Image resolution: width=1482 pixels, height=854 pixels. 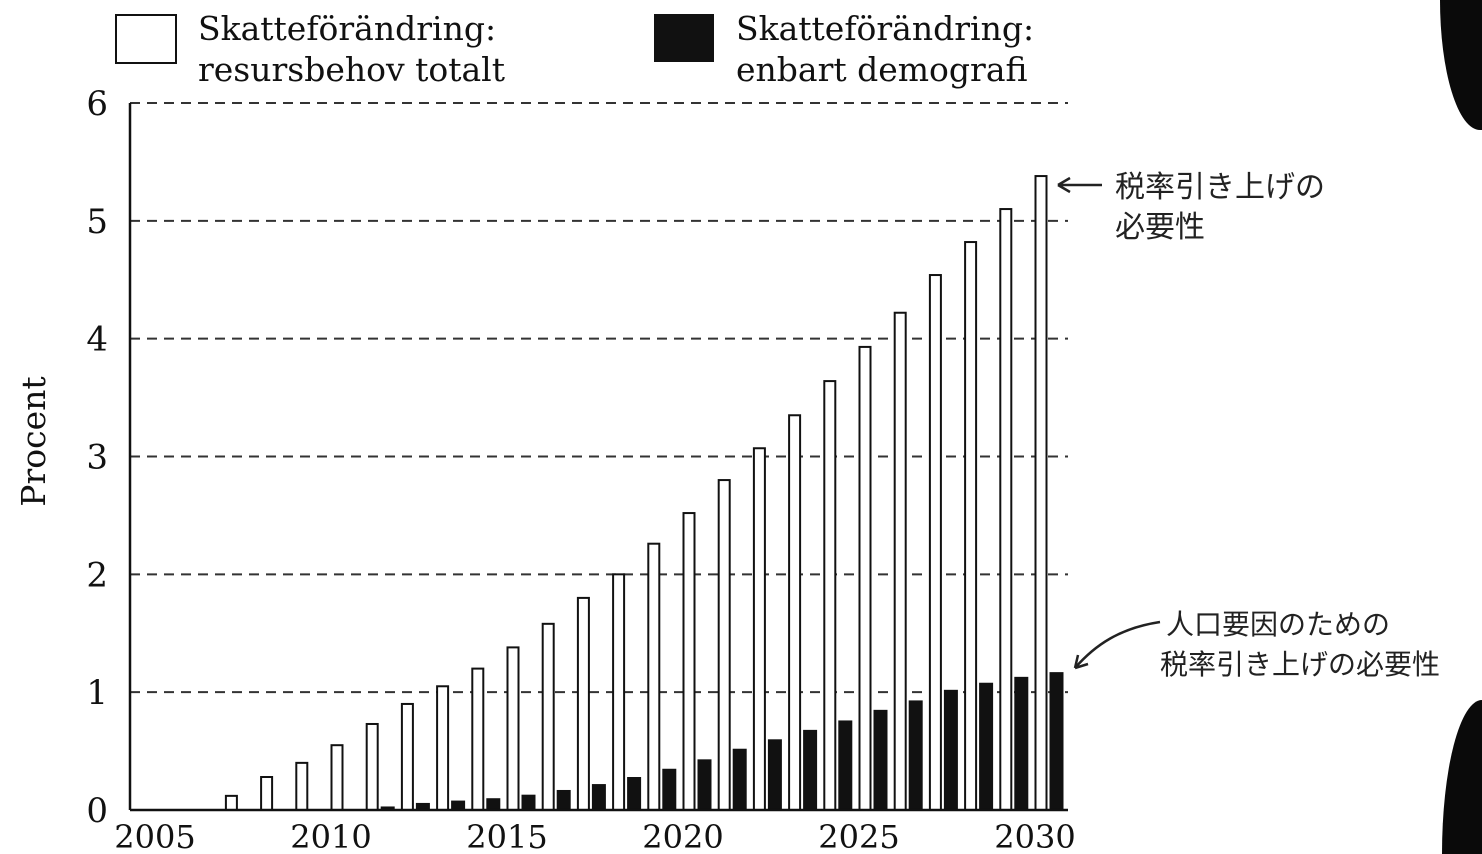 What do you see at coordinates (619, 692) in the screenshot?
I see `bar-total-2018` at bounding box center [619, 692].